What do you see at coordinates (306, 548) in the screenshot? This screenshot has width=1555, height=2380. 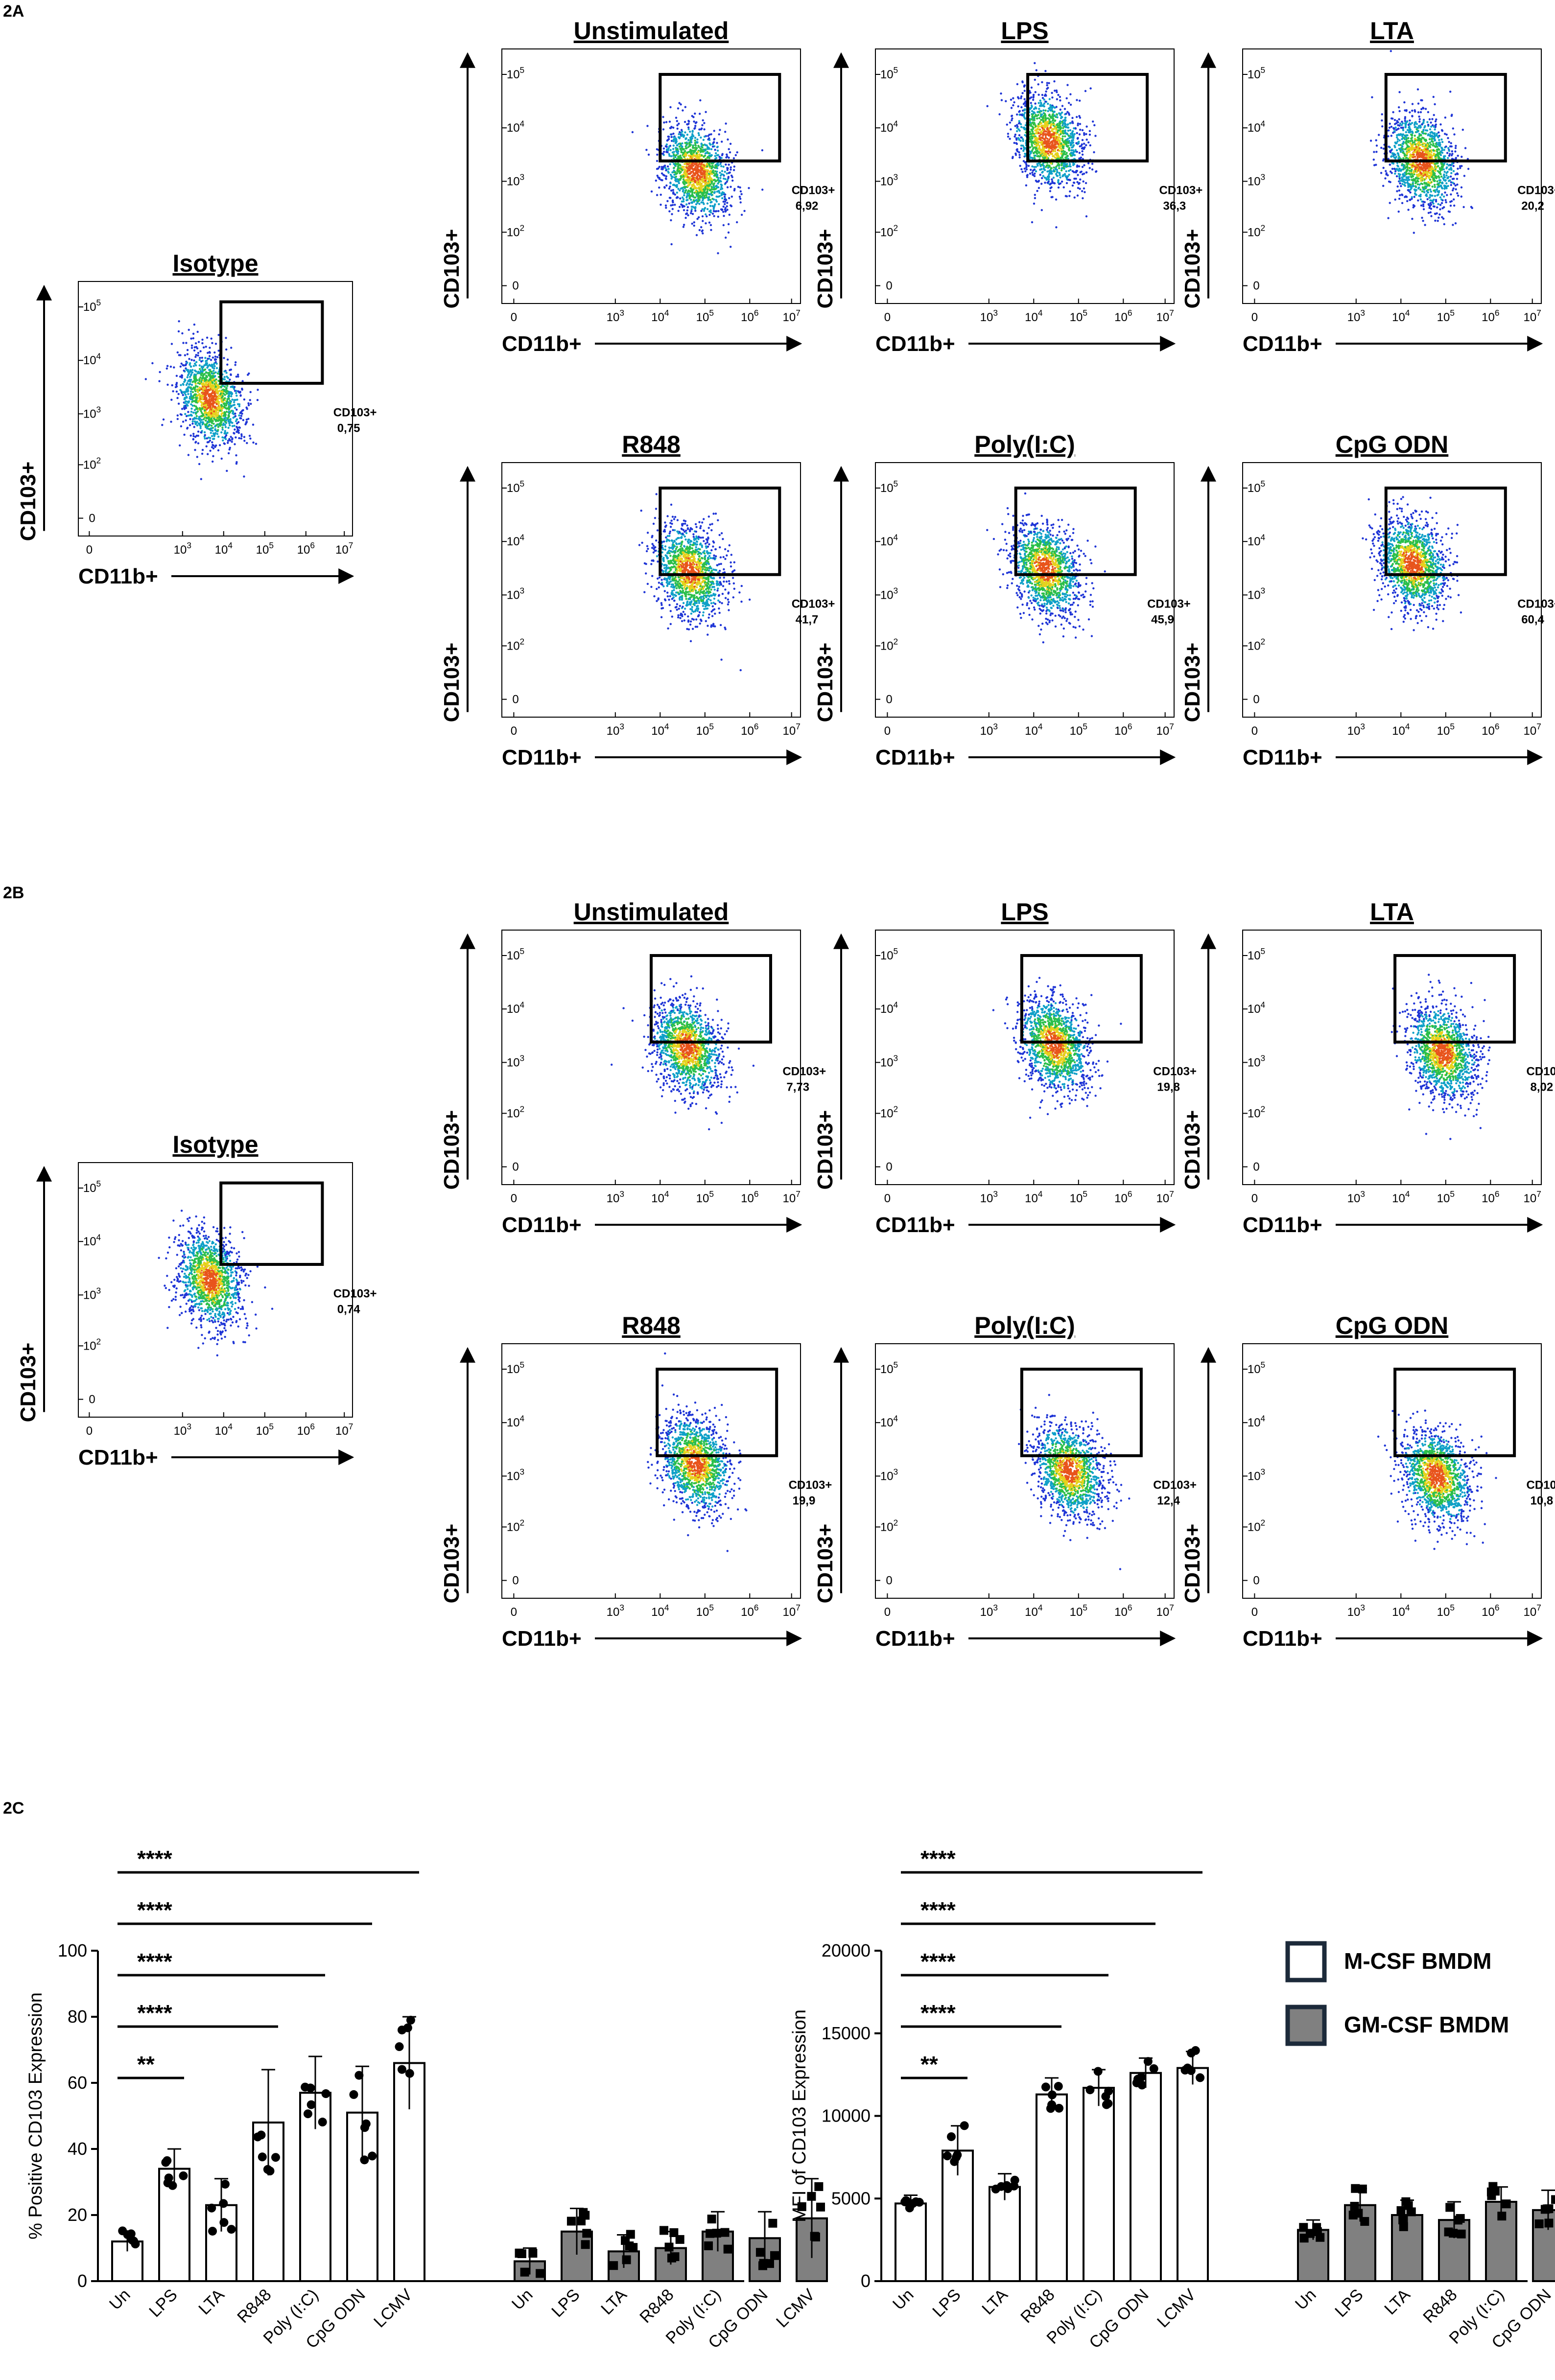 I see `x-tick-label: 10⁶` at bounding box center [306, 548].